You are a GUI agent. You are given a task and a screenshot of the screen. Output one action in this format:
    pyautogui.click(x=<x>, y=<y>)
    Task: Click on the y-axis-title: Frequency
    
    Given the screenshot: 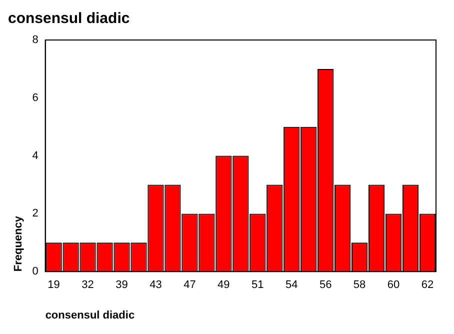 What is the action you would take?
    pyautogui.click(x=18, y=243)
    